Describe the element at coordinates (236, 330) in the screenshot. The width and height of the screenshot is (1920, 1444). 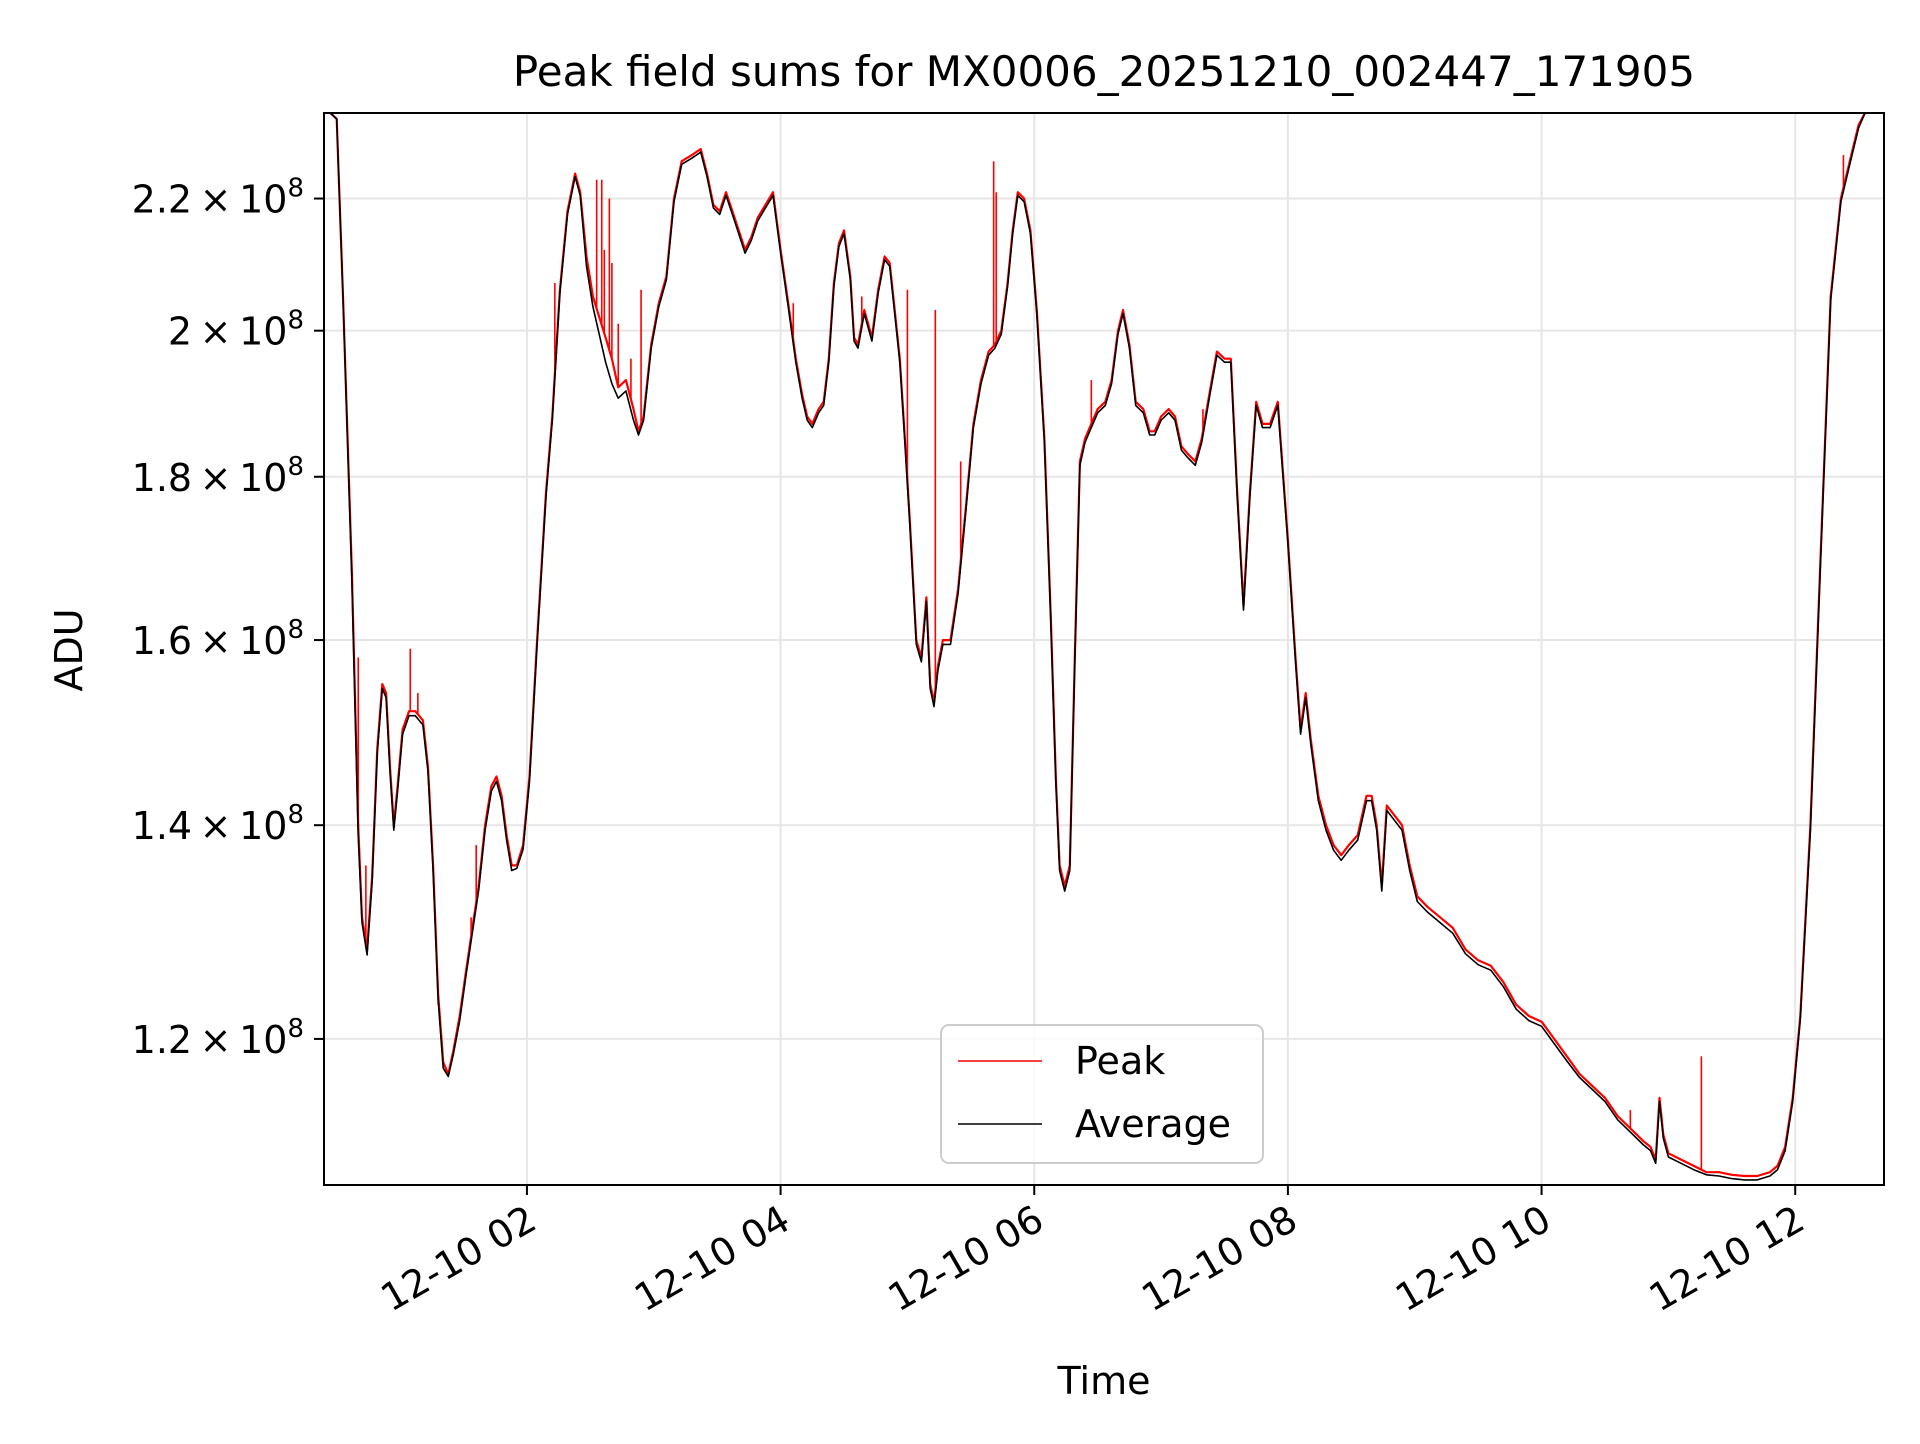
I see `y-tick-label: 2 × 108` at that location.